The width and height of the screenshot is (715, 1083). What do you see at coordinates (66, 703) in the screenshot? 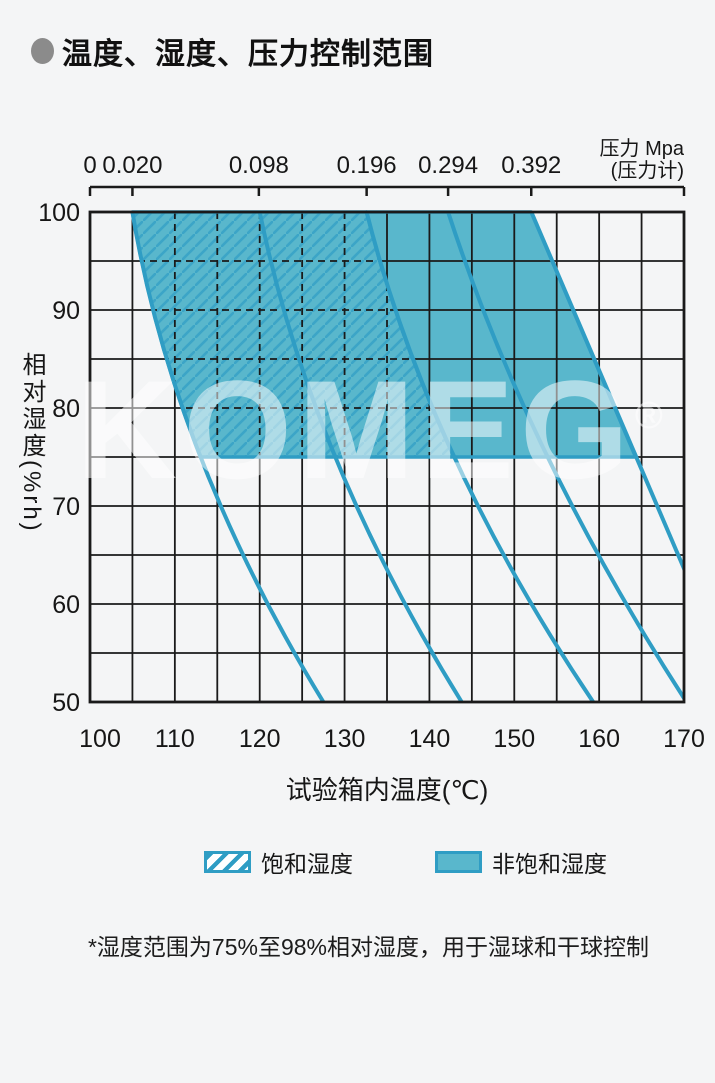
I see `svg-text: 50` at bounding box center [66, 703].